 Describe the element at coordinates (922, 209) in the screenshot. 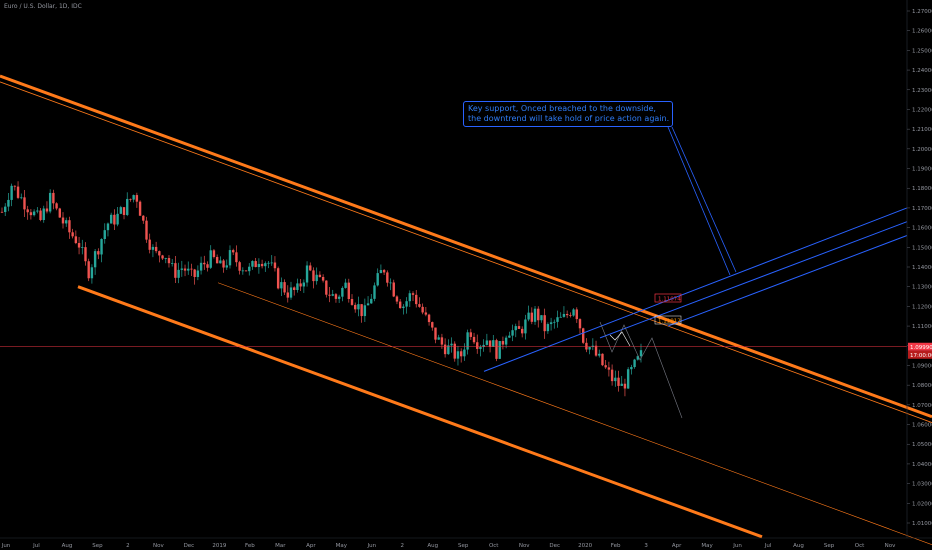

I see `y-tick-label: 1.17000` at that location.